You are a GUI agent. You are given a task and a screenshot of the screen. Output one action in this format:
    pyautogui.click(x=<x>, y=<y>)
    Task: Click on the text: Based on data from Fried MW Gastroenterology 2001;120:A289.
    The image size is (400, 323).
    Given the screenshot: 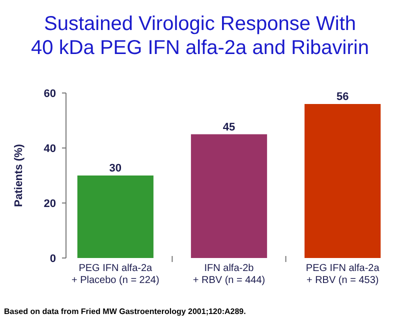 What is the action you would take?
    pyautogui.click(x=125, y=311)
    